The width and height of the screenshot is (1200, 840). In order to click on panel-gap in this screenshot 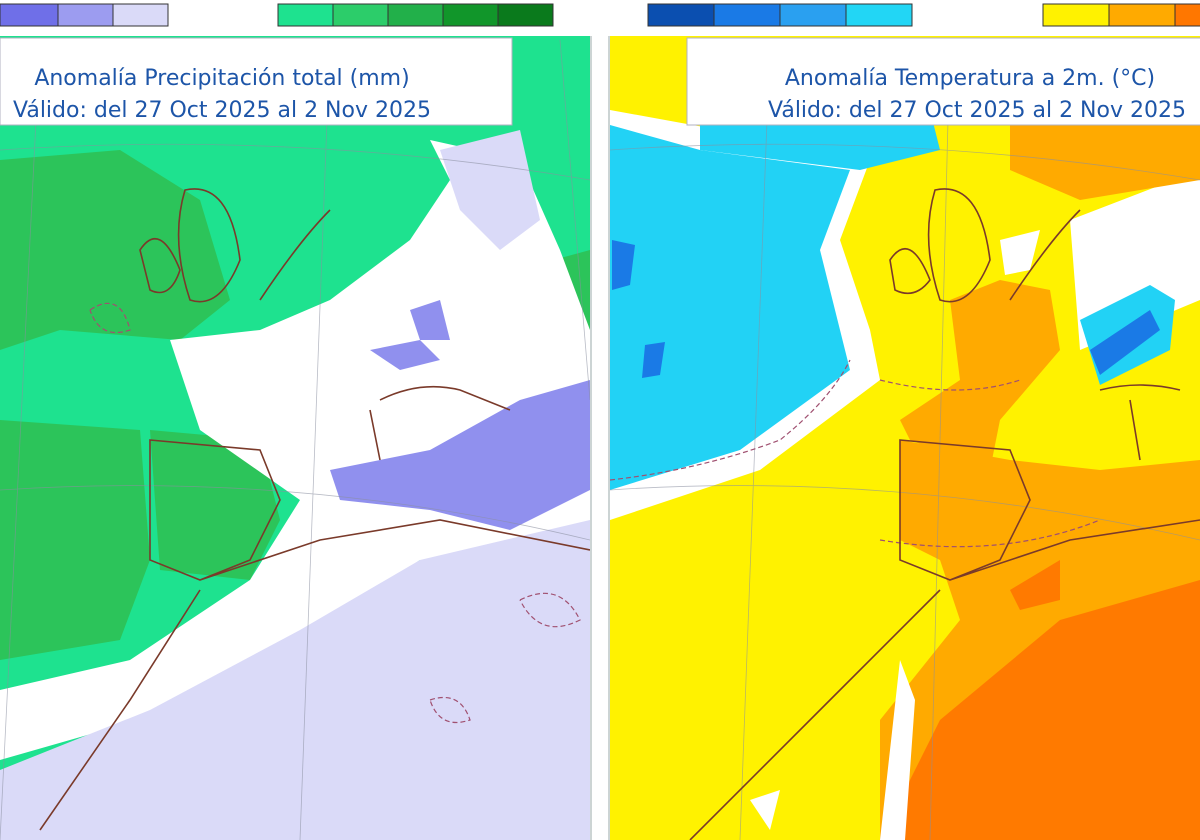, I will do `click(600, 438)`.